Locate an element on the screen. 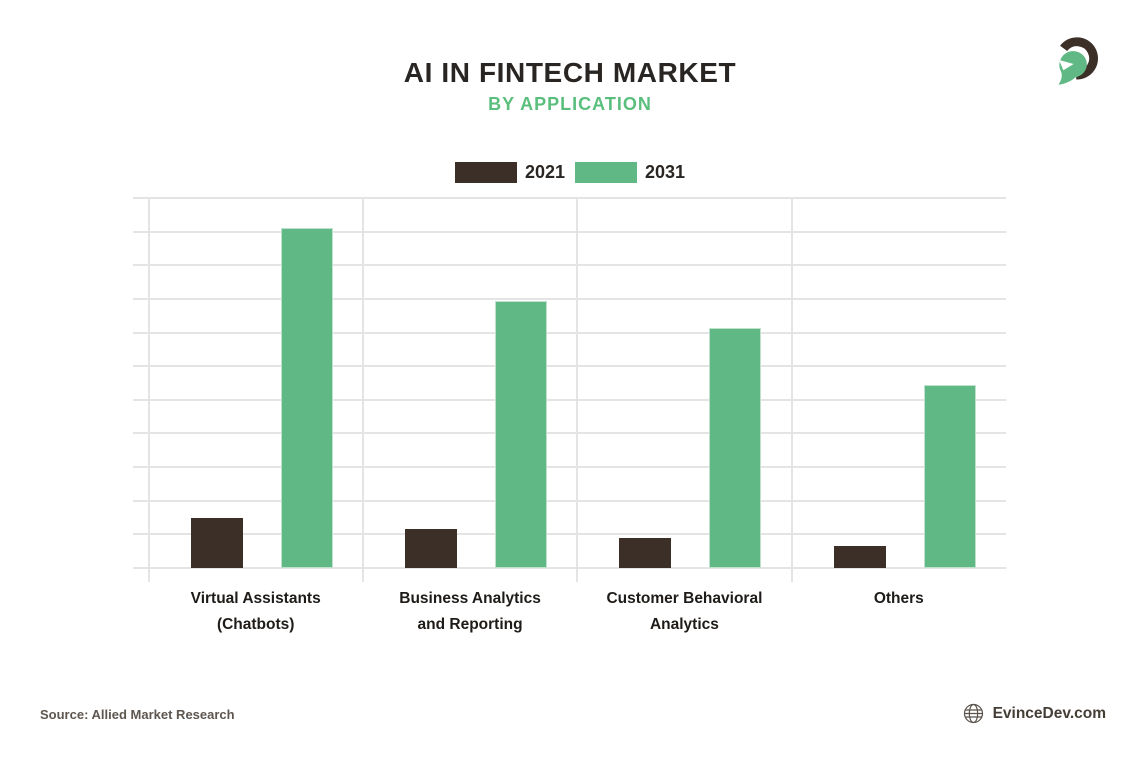  legend-item-2021: 2021 is located at coordinates (509, 172).